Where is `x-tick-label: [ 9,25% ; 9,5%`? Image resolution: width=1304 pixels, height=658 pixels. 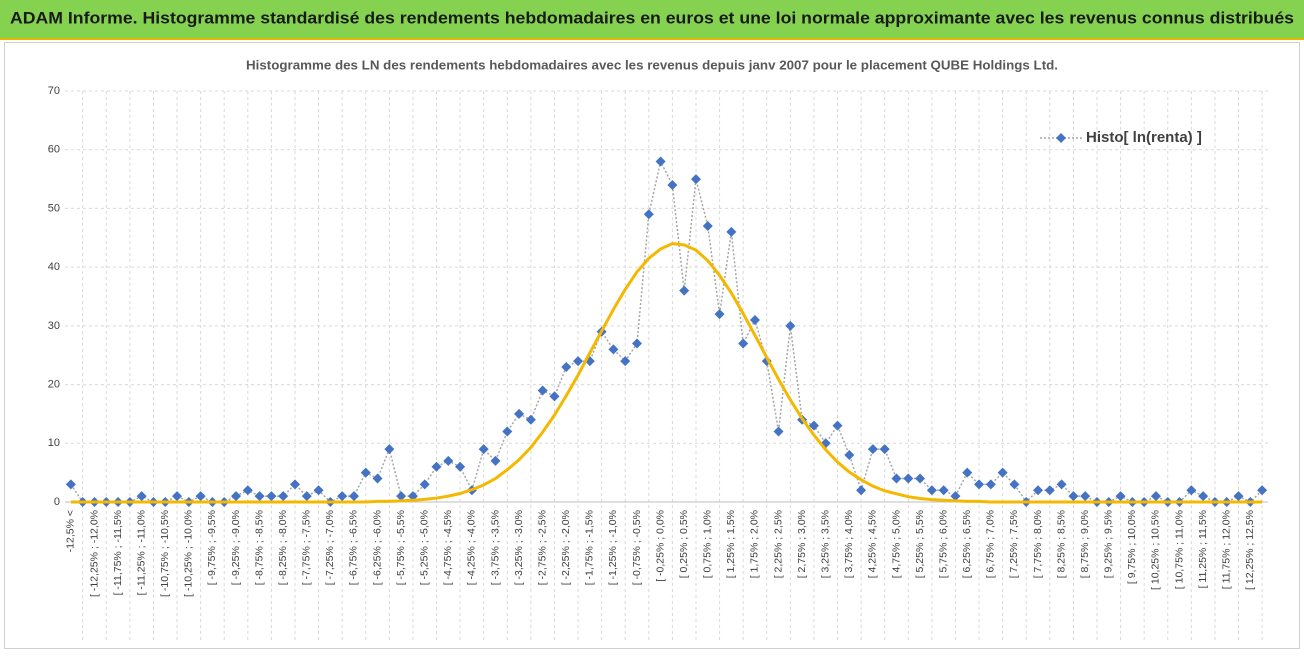 x-tick-label: [ 9,25% ; 9,5% is located at coordinates (1109, 544).